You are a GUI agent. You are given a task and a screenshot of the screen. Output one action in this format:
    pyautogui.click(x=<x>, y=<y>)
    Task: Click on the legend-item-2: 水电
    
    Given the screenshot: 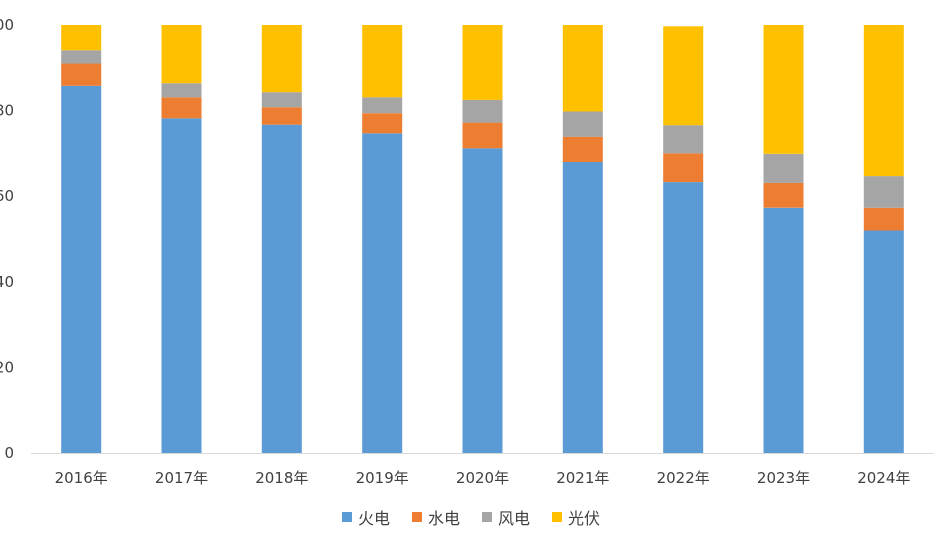 What is the action you would take?
    pyautogui.click(x=435, y=517)
    